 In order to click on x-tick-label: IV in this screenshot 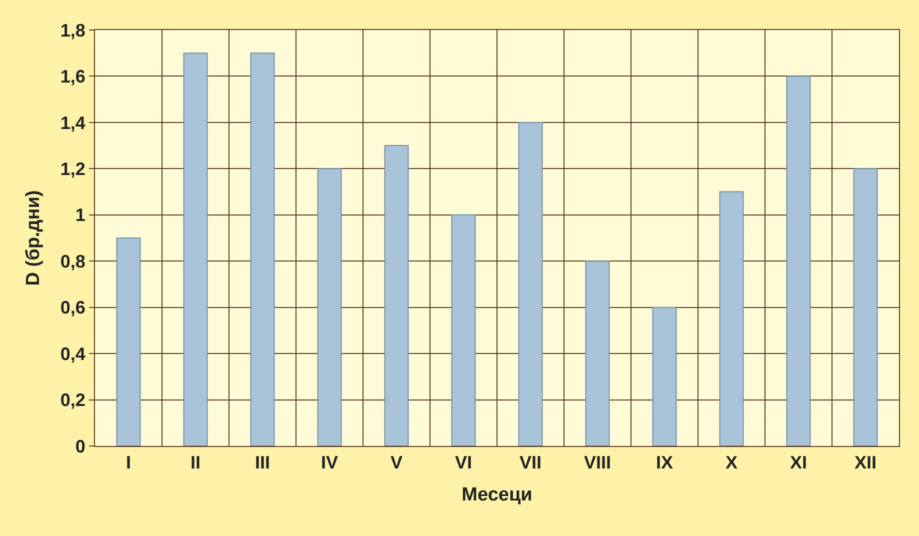, I will do `click(329, 462)`.